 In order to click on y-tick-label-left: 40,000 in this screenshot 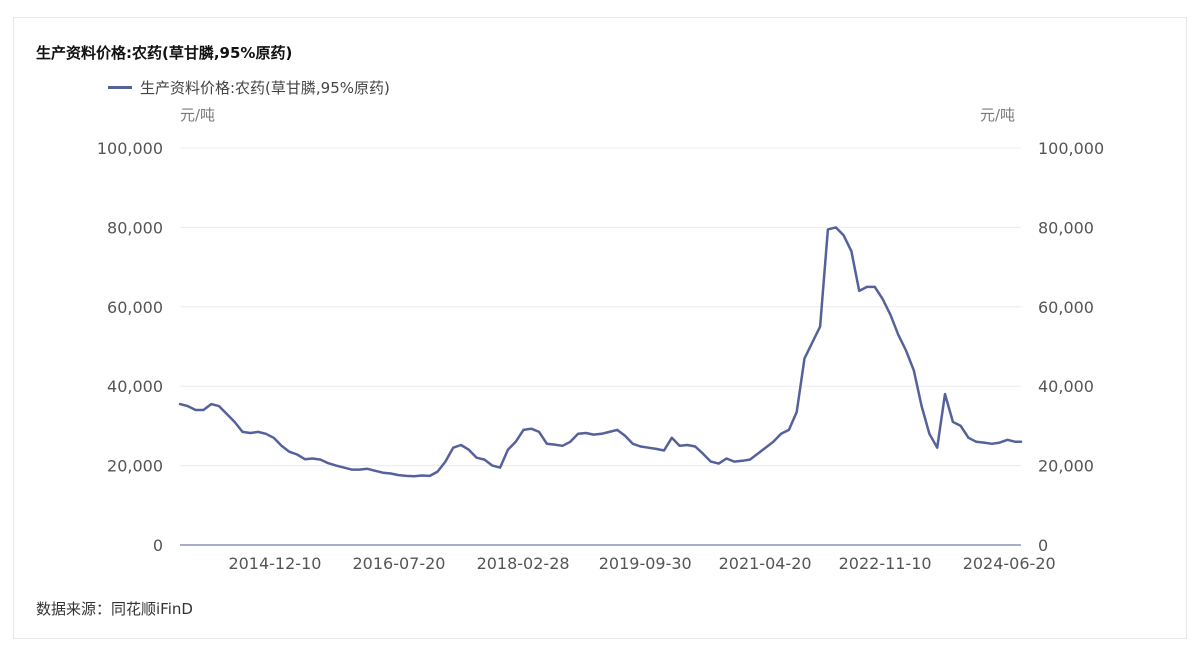, I will do `click(135, 386)`.